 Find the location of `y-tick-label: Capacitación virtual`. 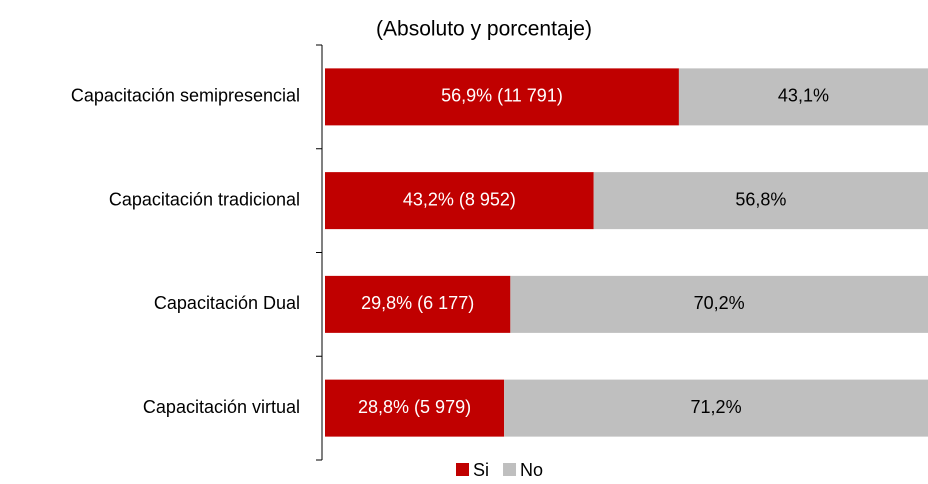

y-tick-label: Capacitación virtual is located at coordinates (221, 407).